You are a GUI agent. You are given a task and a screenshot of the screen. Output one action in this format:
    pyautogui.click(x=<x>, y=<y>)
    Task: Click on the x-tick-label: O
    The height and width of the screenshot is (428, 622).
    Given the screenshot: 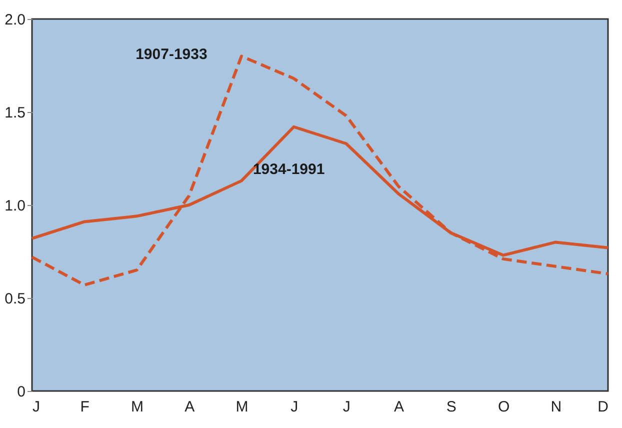 What is the action you would take?
    pyautogui.click(x=504, y=407)
    